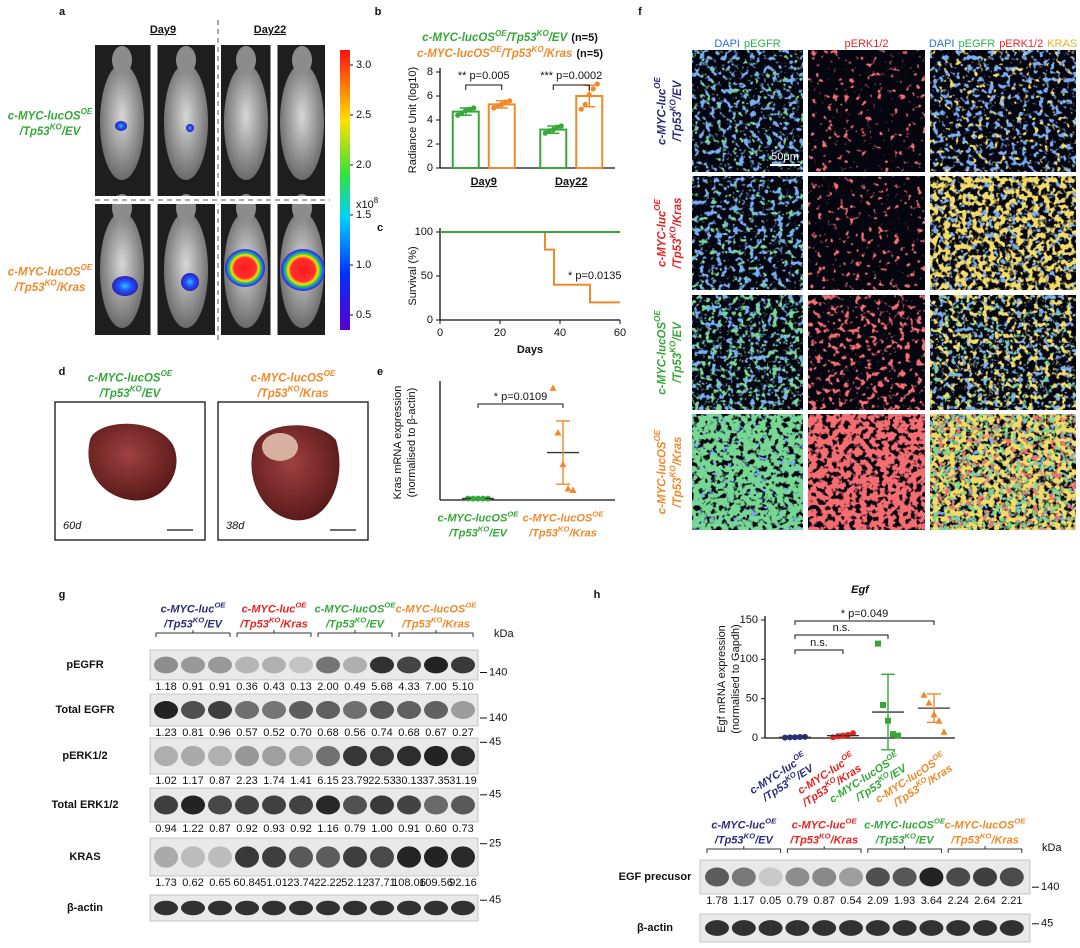 The height and width of the screenshot is (948, 1080). What do you see at coordinates (192, 687) in the screenshot?
I see `quant-label: 0.91` at bounding box center [192, 687].